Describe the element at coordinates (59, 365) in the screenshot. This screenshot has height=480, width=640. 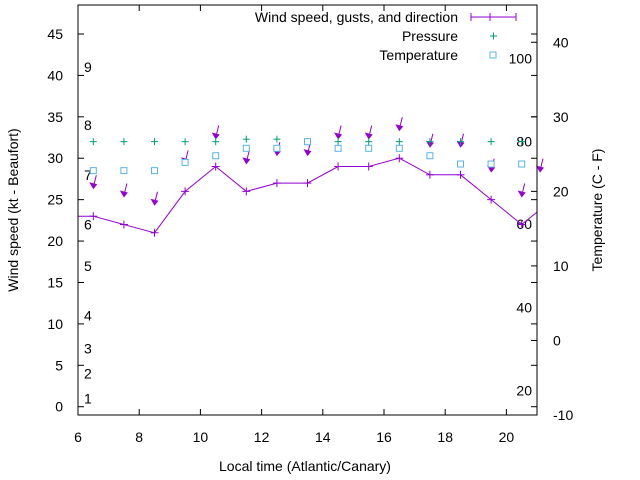
I see `y-tick-label: 5` at that location.